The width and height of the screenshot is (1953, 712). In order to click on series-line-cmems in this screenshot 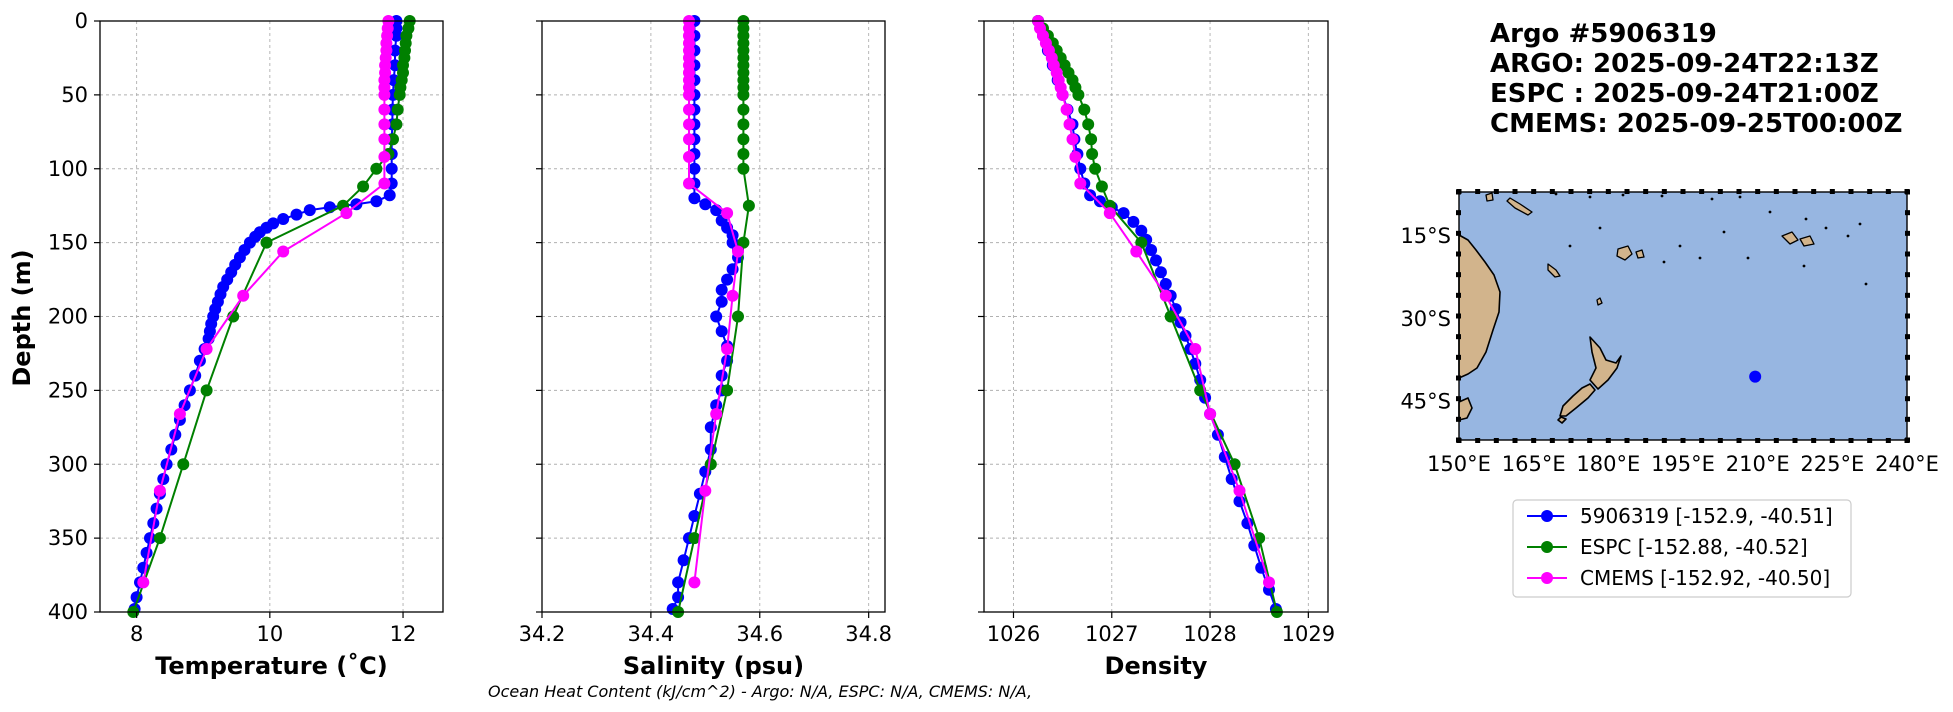, I will do `click(266, 301)`.